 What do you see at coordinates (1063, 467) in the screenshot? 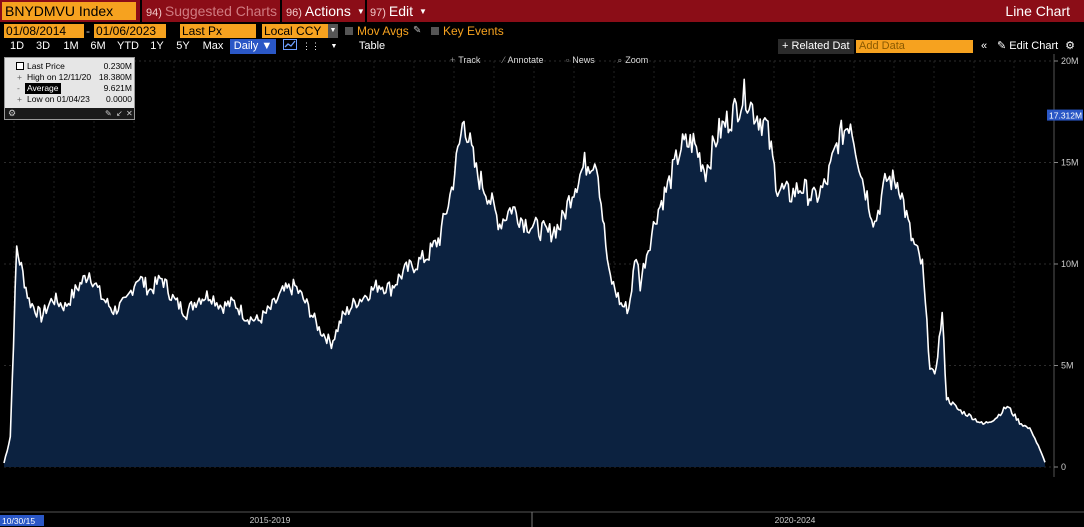
I see `y-tick-label: 0` at bounding box center [1063, 467].